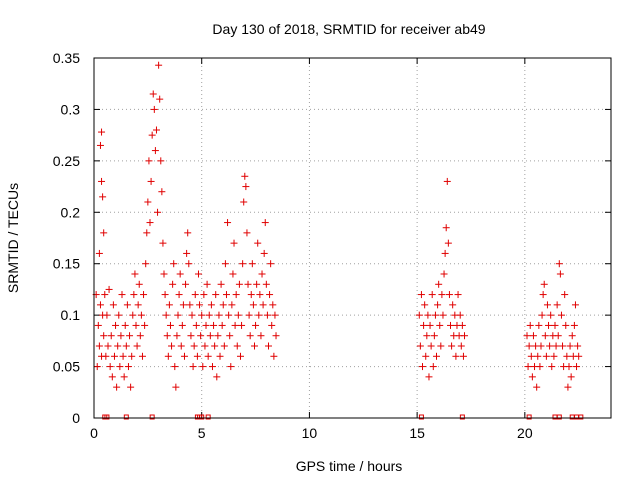  I want to click on x-tick-label: 20, so click(525, 433).